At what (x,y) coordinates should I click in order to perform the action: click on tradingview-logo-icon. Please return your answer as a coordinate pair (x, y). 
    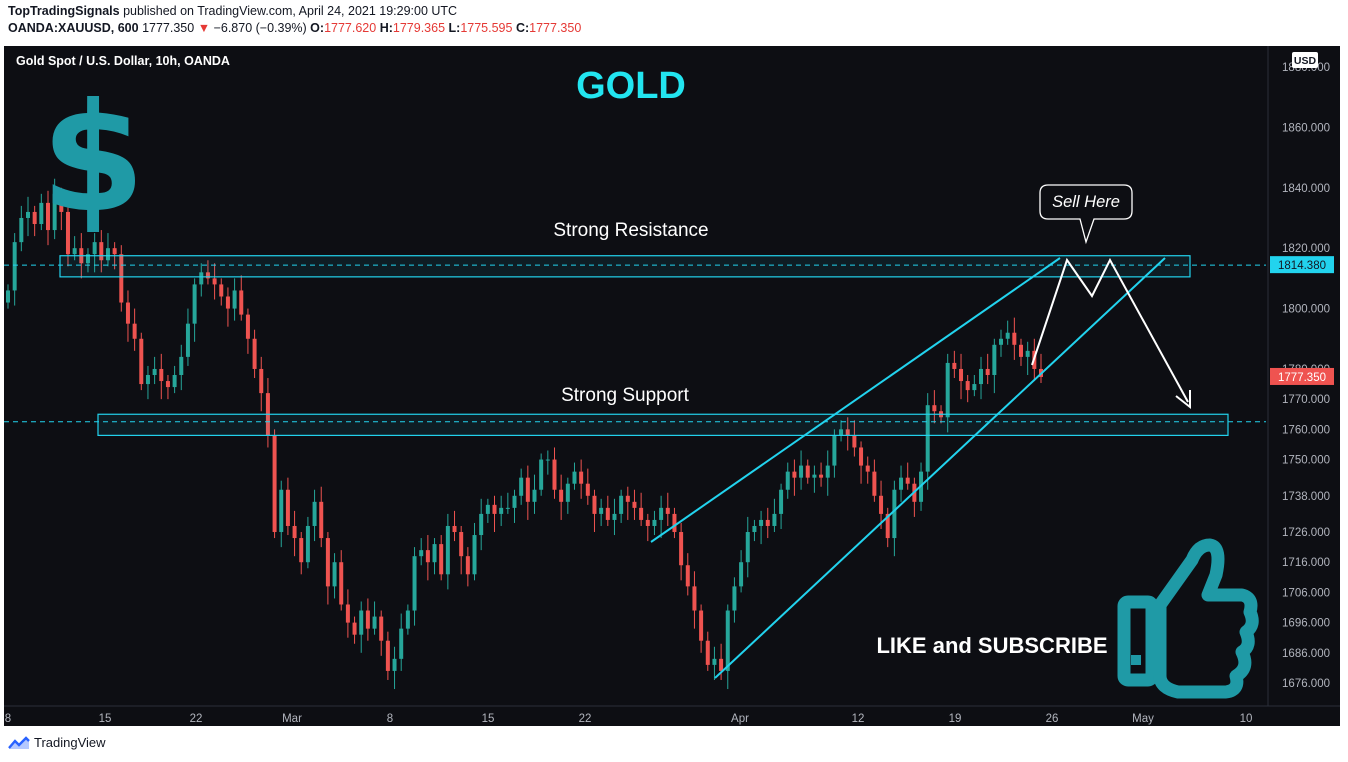
    Looking at the image, I should click on (19, 742).